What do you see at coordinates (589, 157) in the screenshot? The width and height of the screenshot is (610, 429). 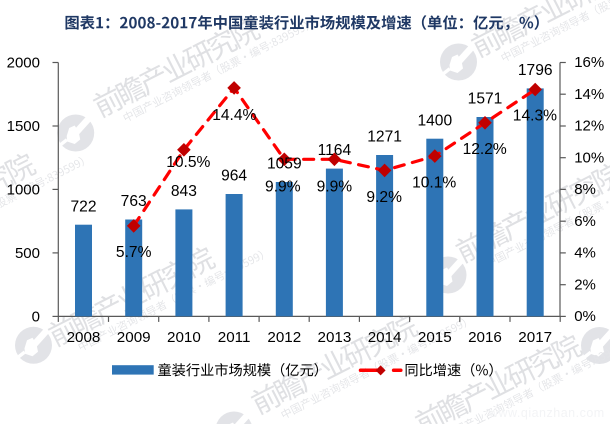 I see `svg-text: 10%` at bounding box center [589, 157].